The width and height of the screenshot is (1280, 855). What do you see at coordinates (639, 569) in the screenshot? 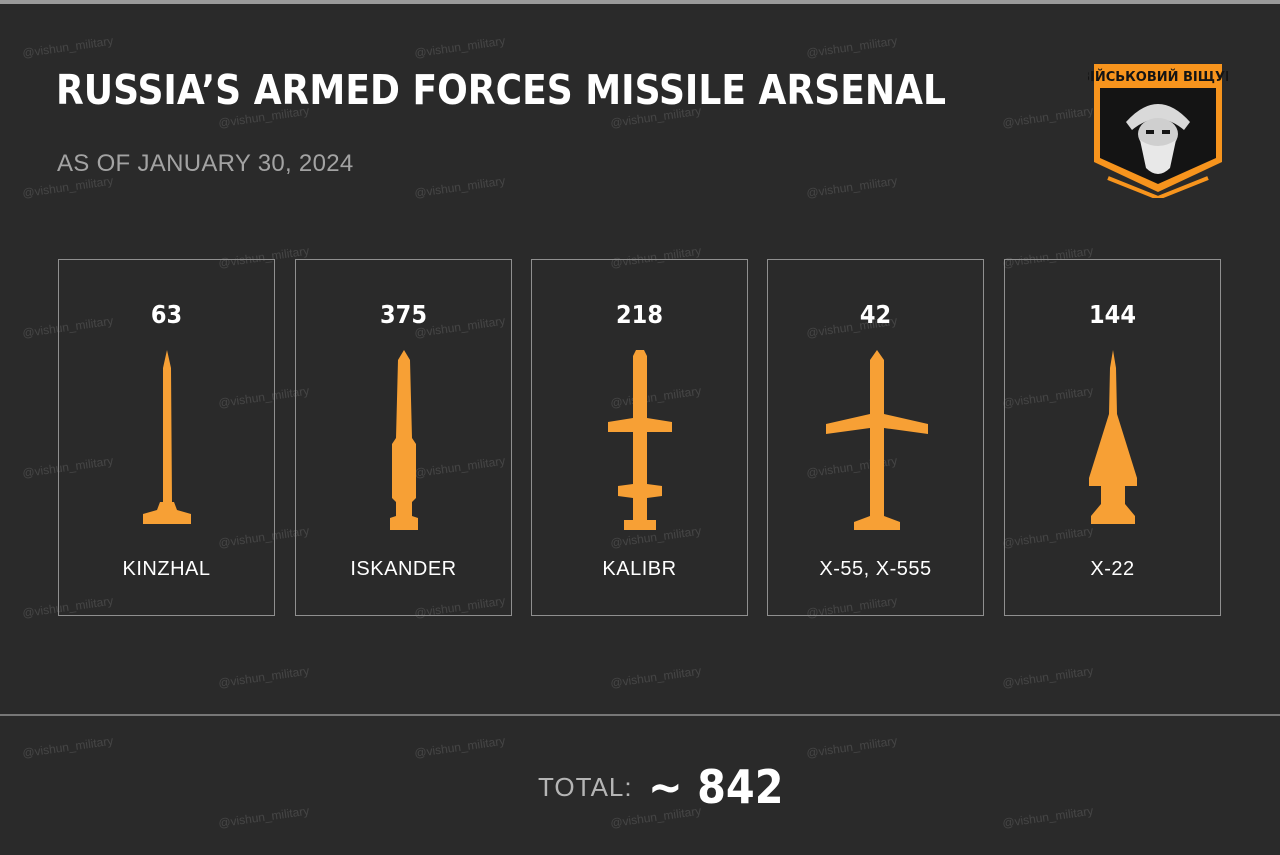
I see `missile-name: KALIBR` at bounding box center [639, 569].